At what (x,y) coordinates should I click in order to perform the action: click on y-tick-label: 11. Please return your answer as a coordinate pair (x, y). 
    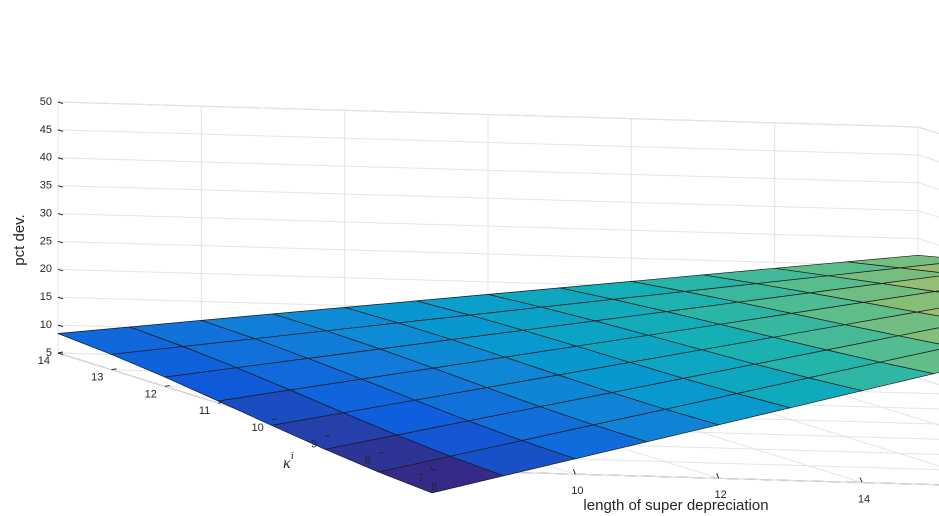
    Looking at the image, I should click on (204, 411).